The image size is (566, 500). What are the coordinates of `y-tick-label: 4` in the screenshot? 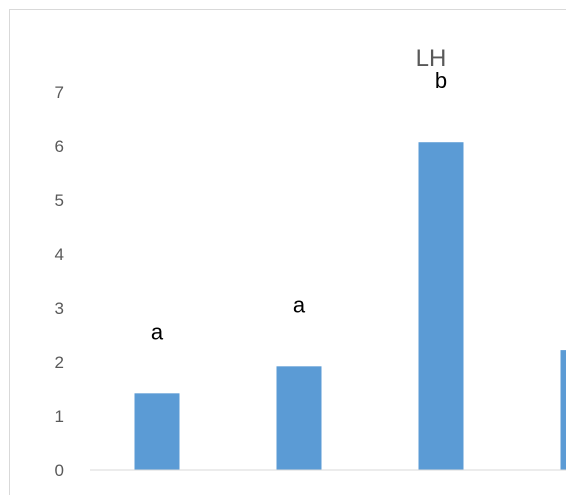 It's located at (59, 254).